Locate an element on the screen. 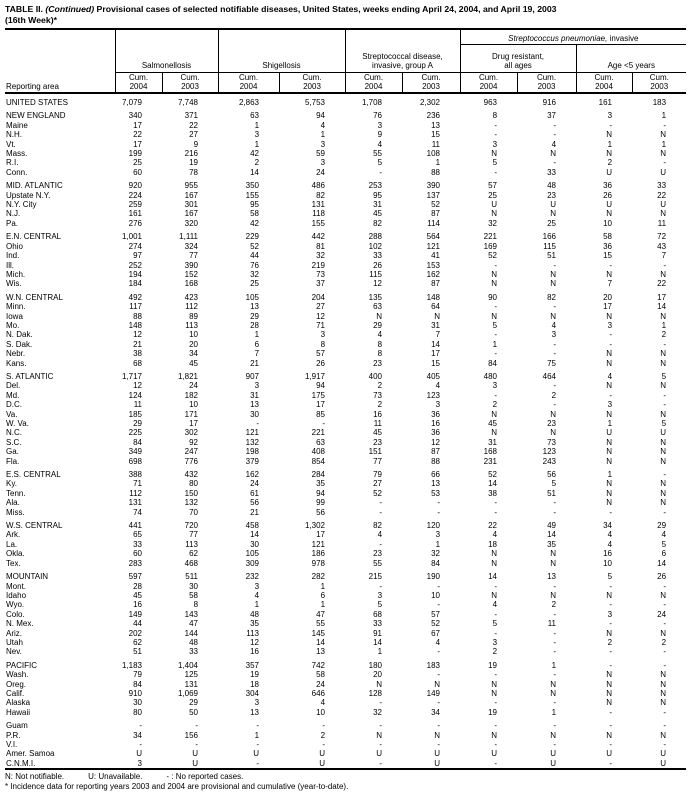 This screenshot has height=803, width=691. value-cell: 44 is located at coordinates (137, 624).